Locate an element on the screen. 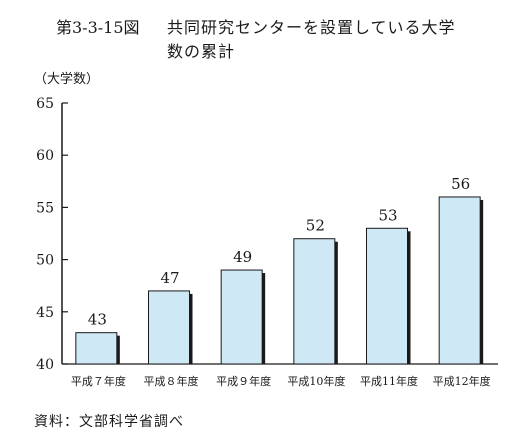 The height and width of the screenshot is (448, 508). x-axis: 平成７年度 平成８年度 平成９年度 平成10年度 平成11年度 平成12年度 is located at coordinates (281, 381).